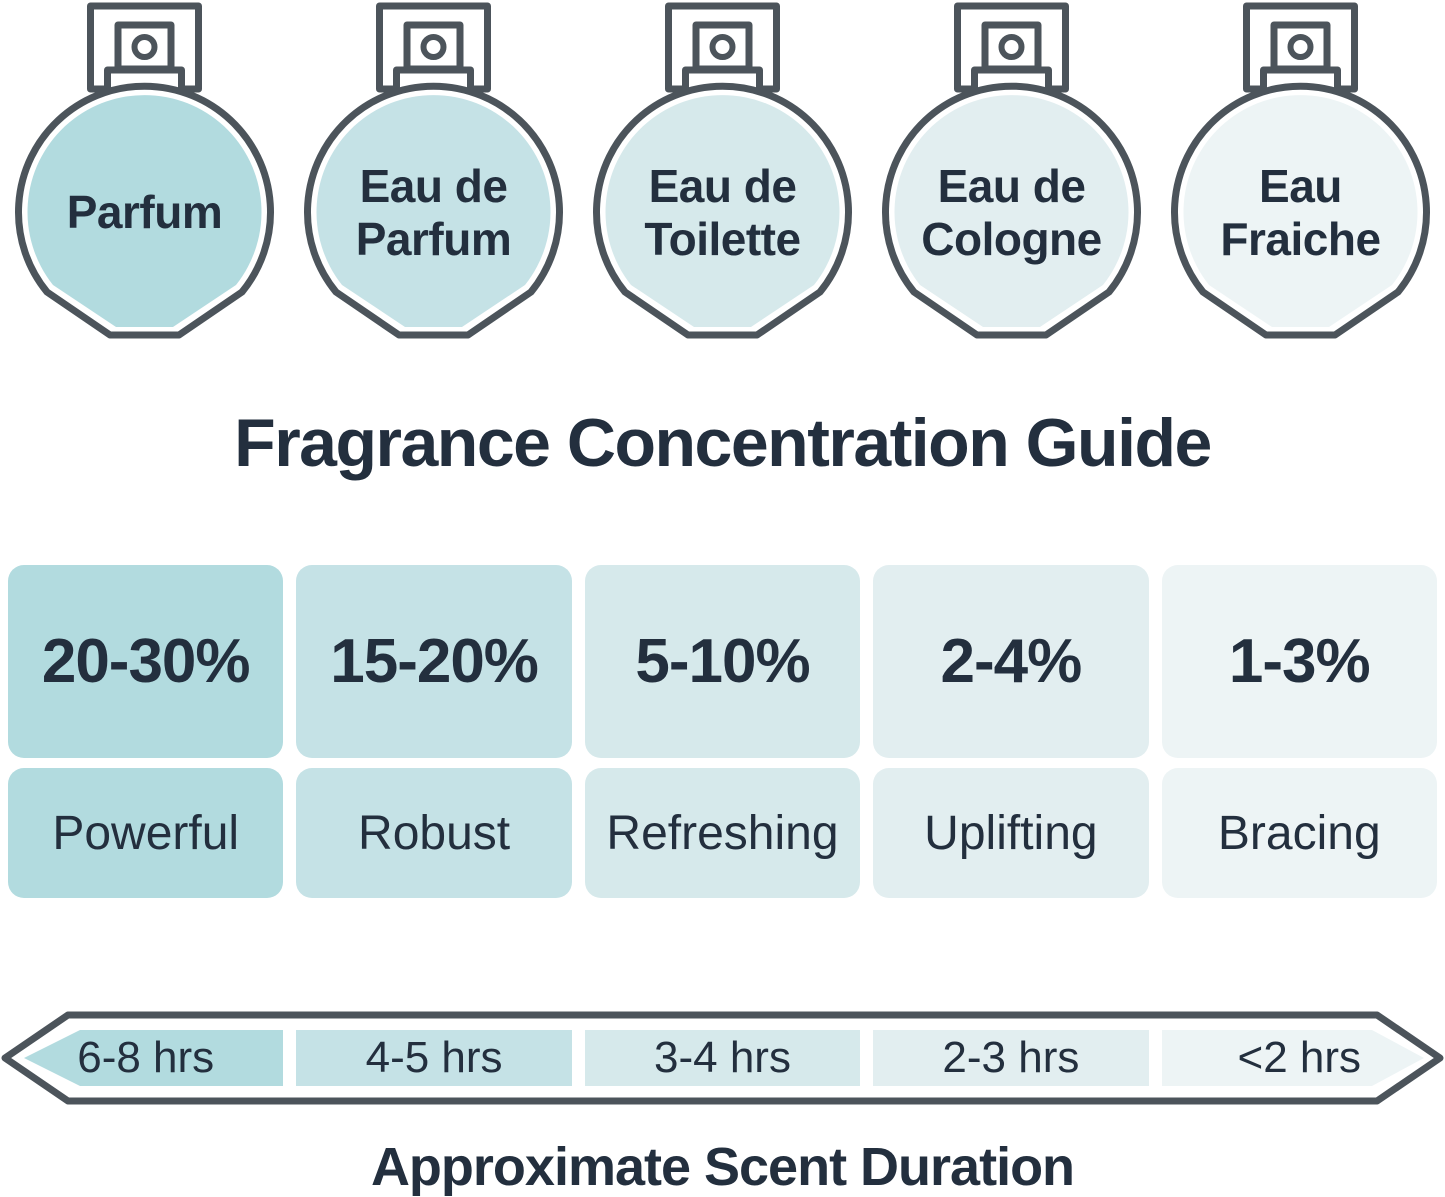 This screenshot has height=1197, width=1445. I want to click on duration-label: 3-4 hrs, so click(722, 1057).